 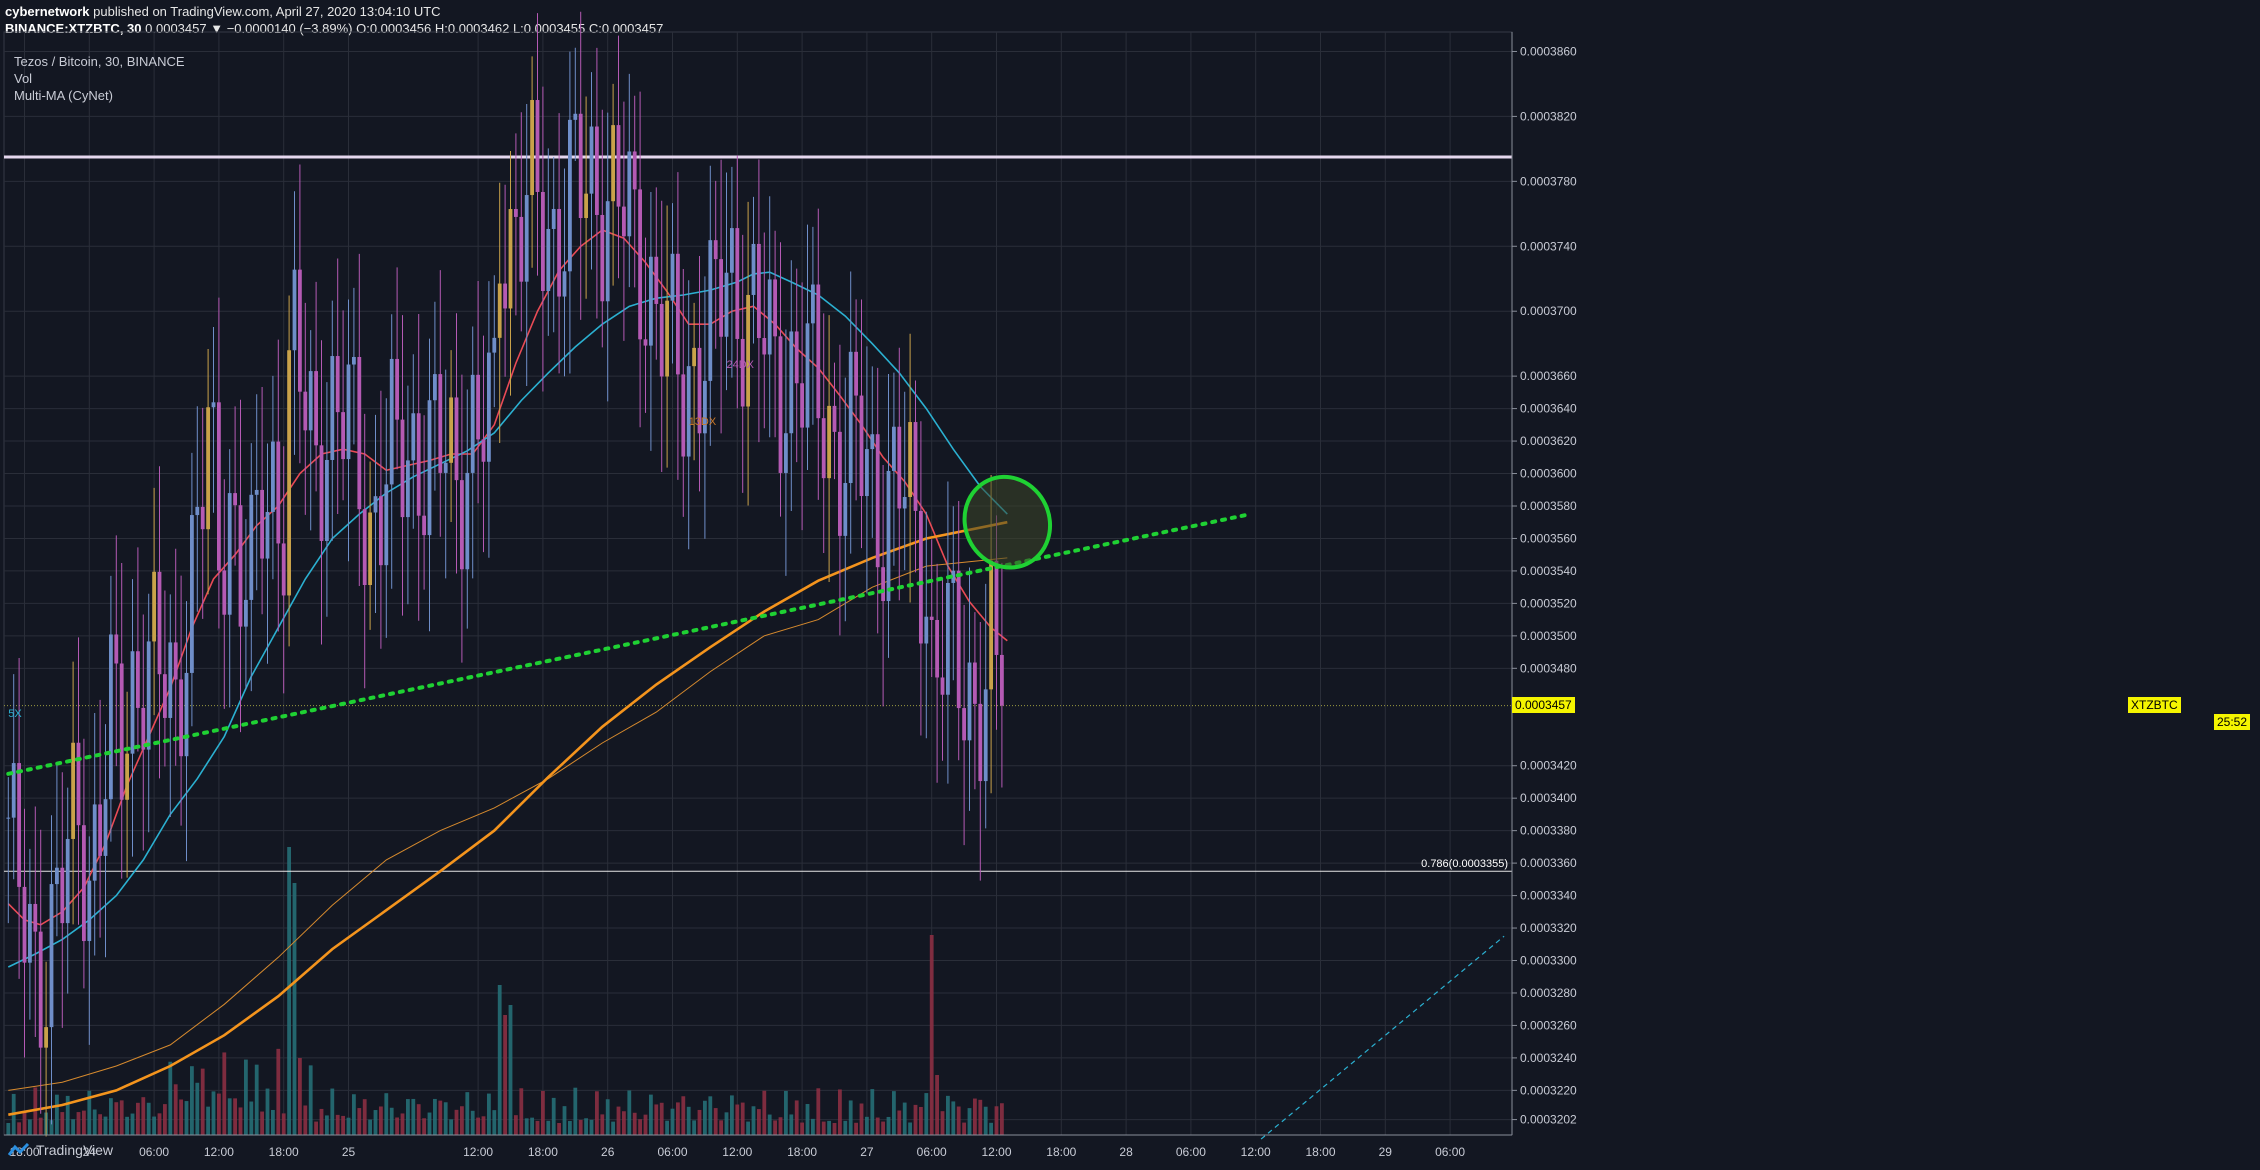 I want to click on y-tick-label: 0.0003780, so click(x=1548, y=181).